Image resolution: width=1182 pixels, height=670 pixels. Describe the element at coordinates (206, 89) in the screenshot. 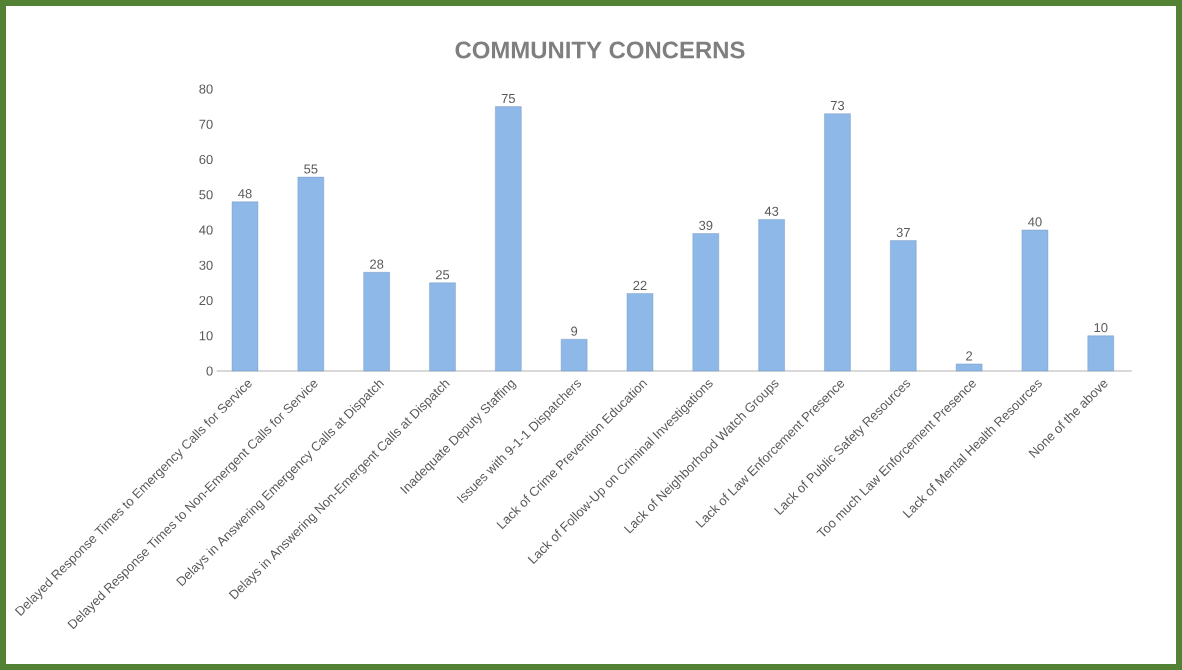

I see `y-tick-label: 80` at that location.